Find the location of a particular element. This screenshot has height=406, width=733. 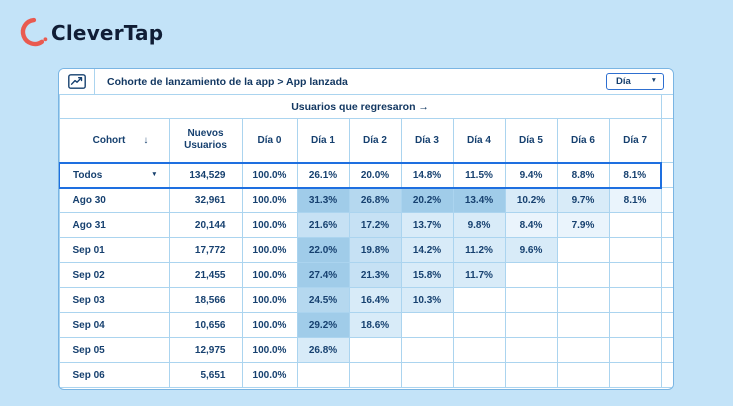

retention-cell: 20.0% is located at coordinates (375, 175).